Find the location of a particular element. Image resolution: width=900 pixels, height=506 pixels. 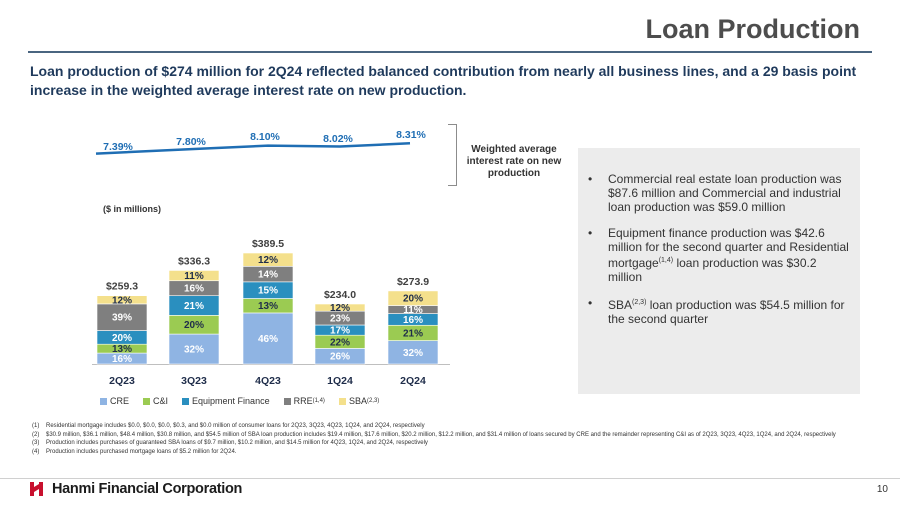

total-label: $389.5 is located at coordinates (268, 244).